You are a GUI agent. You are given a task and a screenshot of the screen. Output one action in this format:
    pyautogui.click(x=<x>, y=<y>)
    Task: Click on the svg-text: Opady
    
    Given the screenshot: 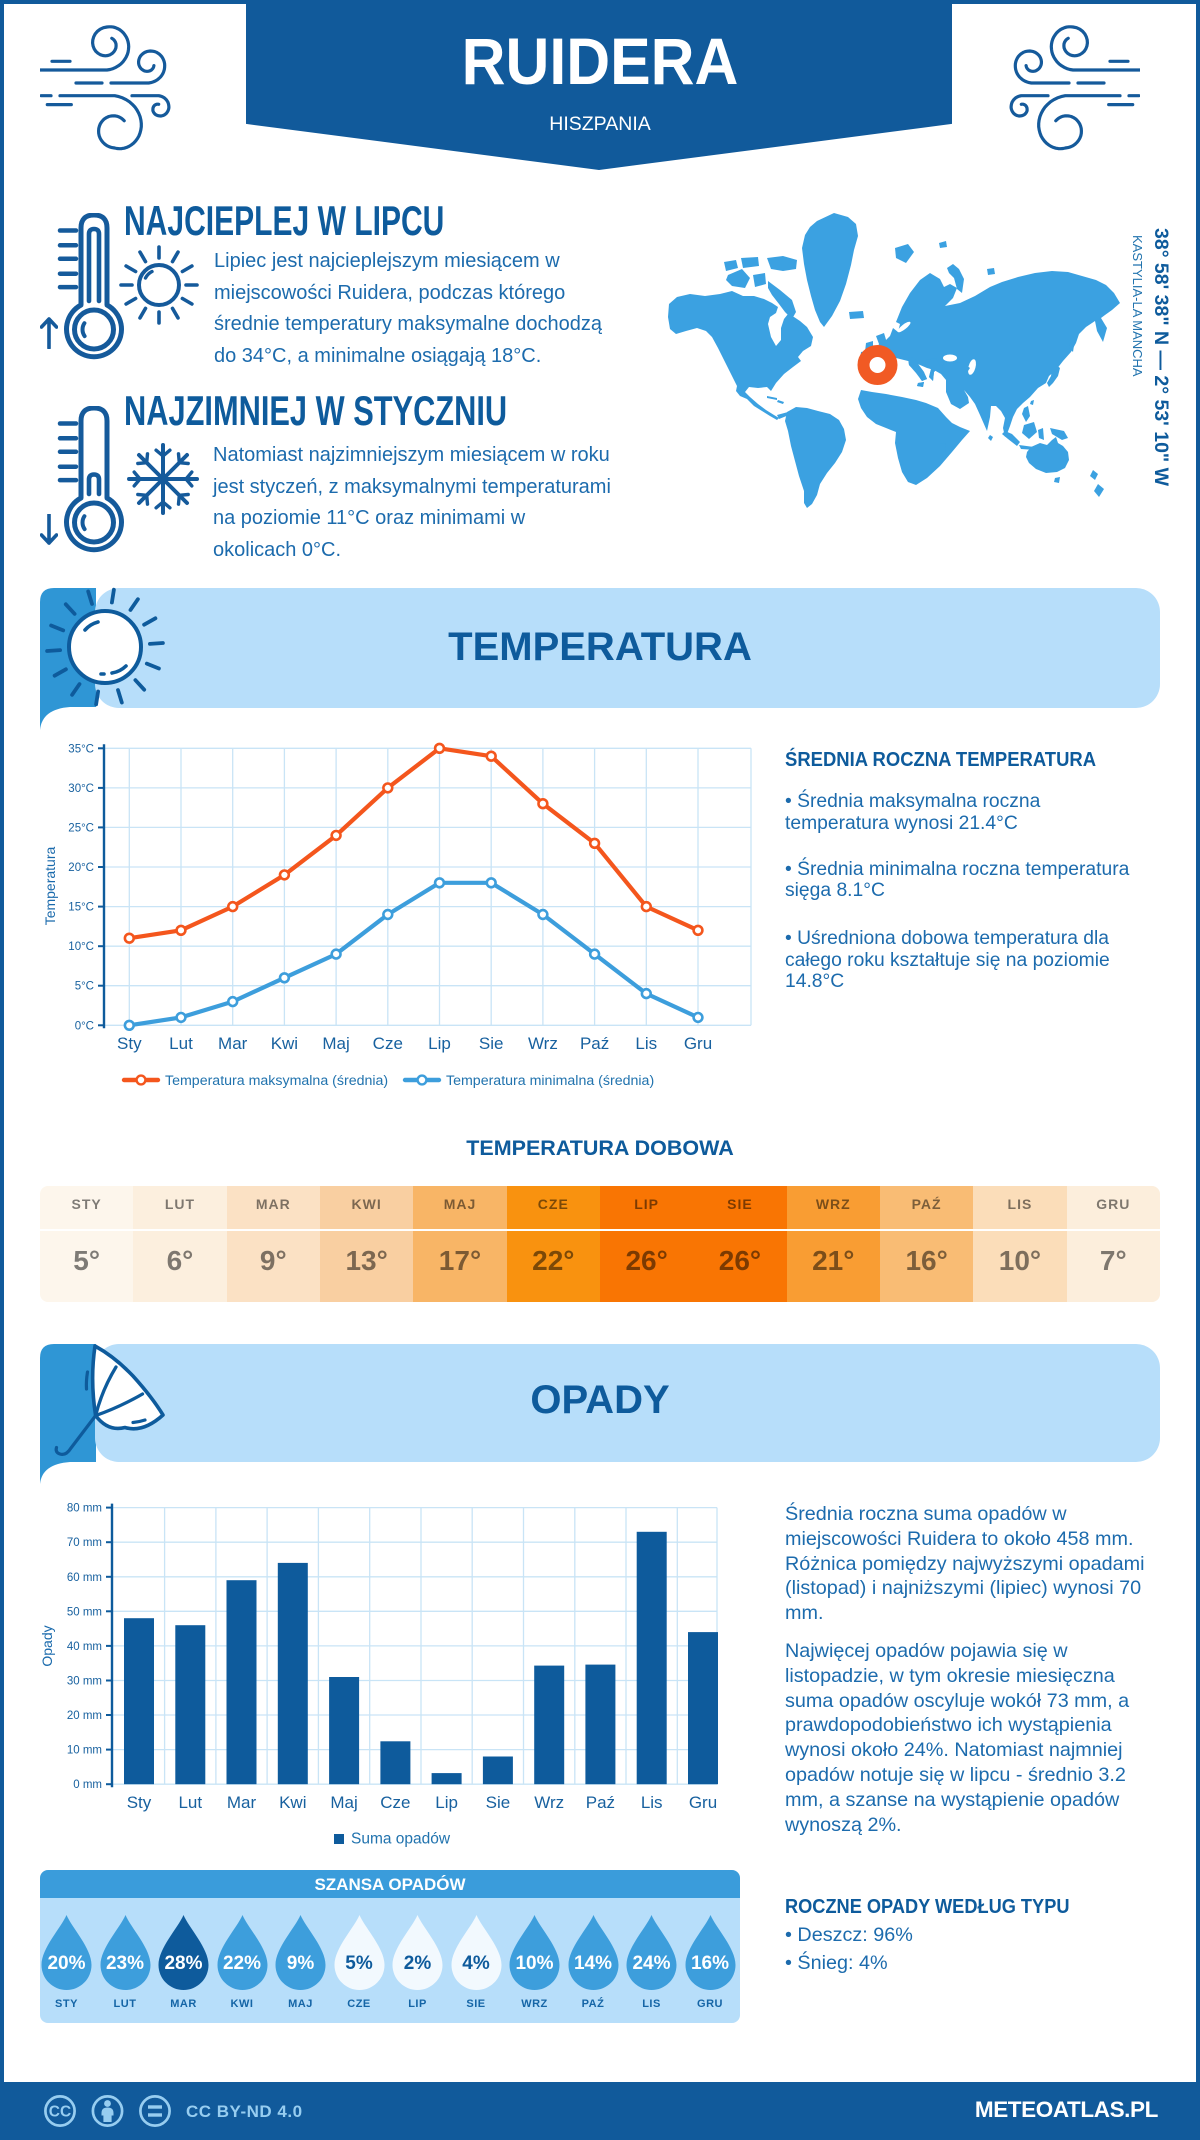 What is the action you would take?
    pyautogui.click(x=47, y=1645)
    